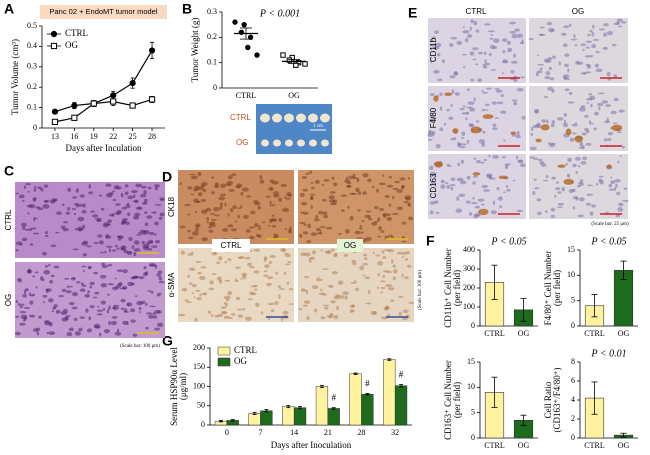  Describe the element at coordinates (199, 347) in the screenshot. I see `y-tick-label: 200` at that location.